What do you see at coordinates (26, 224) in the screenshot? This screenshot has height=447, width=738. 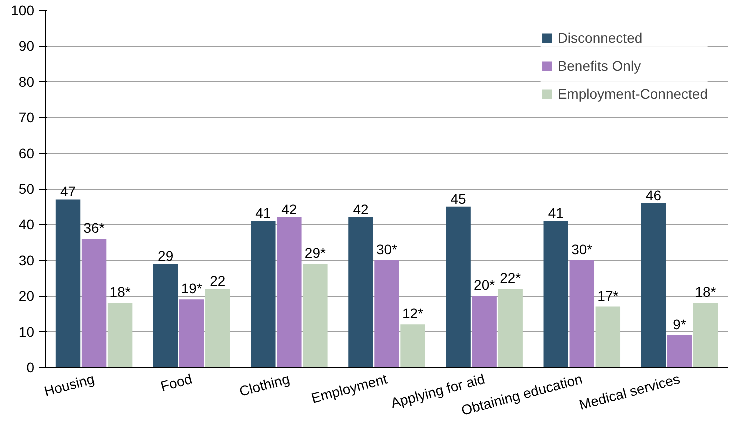 I see `y-tick-label: 40` at bounding box center [26, 224].